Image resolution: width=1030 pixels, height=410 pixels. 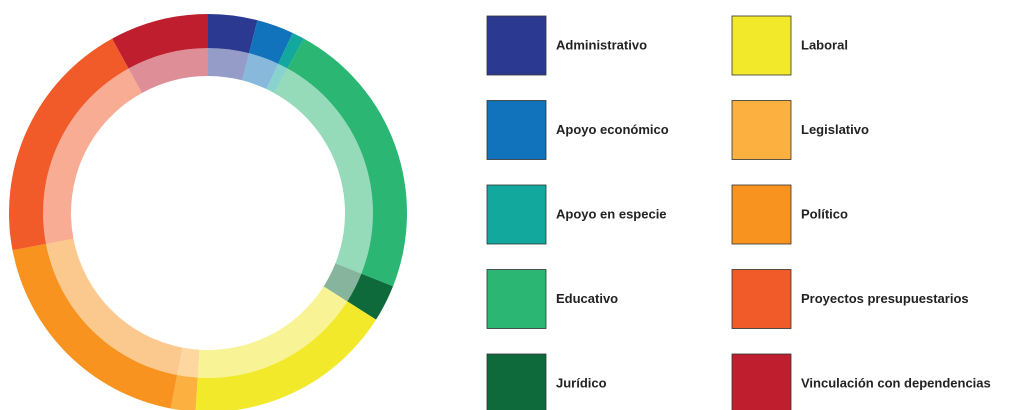 What do you see at coordinates (835, 129) in the screenshot?
I see `legend-label: Legislativo` at bounding box center [835, 129].